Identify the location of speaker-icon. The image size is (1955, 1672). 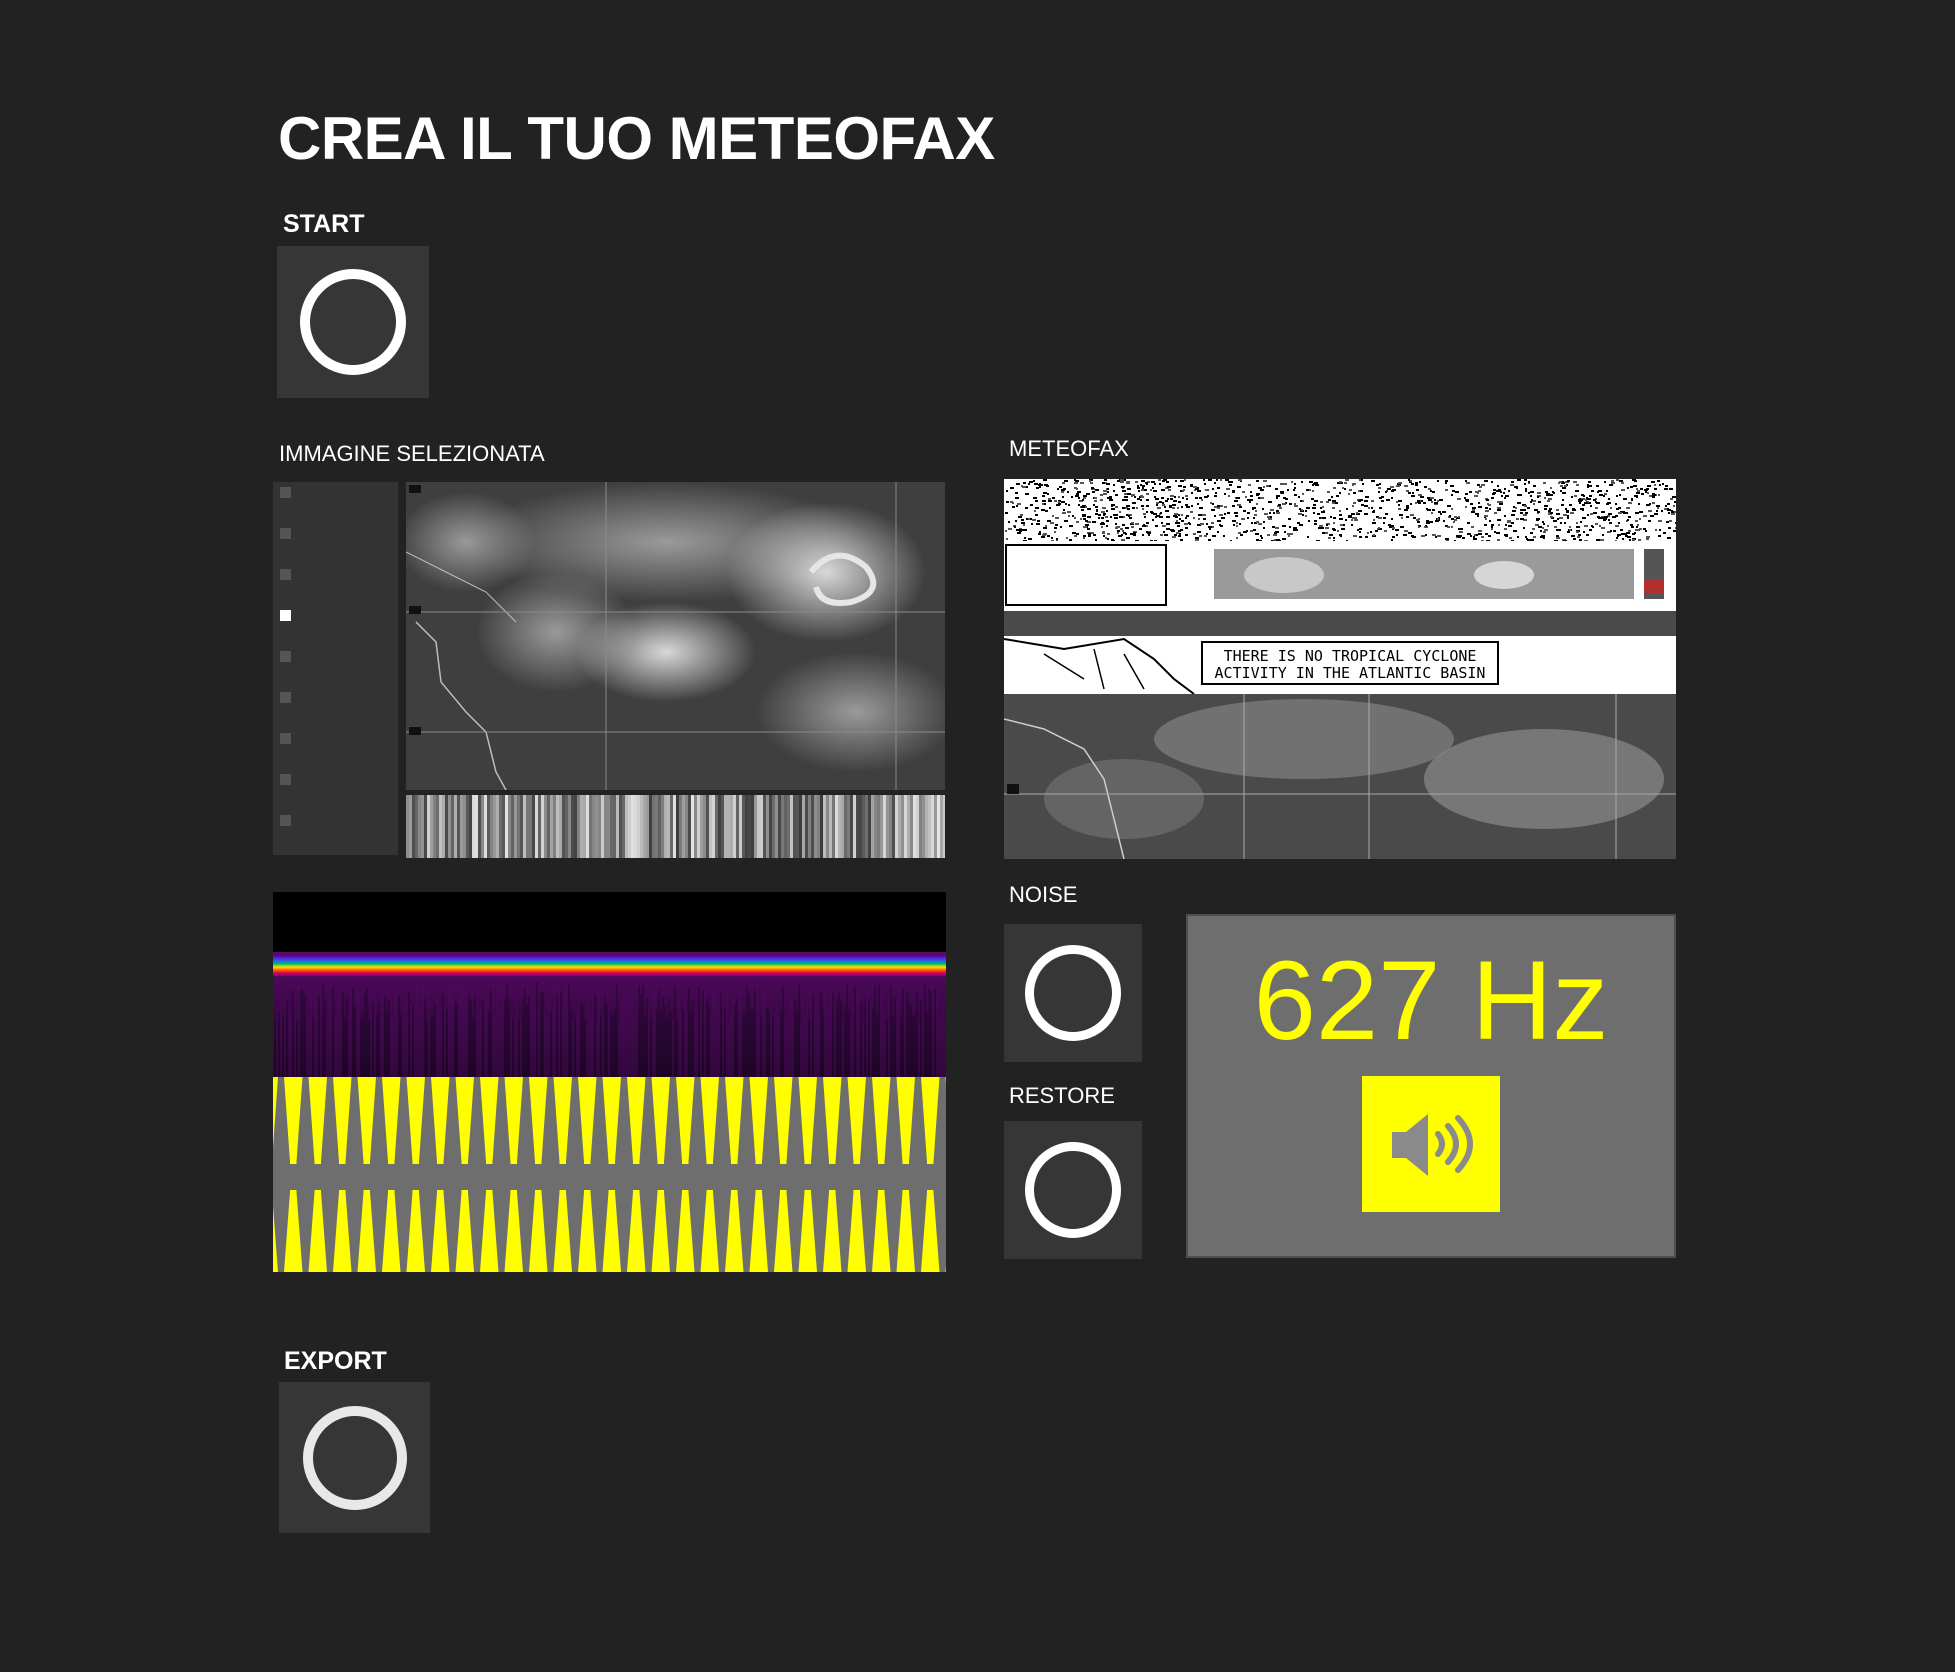
(1432, 1145).